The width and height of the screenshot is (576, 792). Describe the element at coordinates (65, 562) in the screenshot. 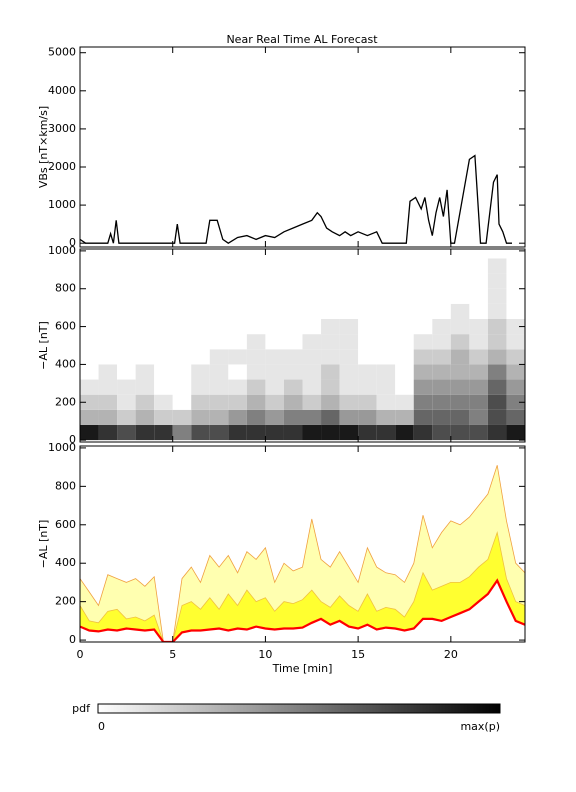

I see `y-tick-label: 400` at that location.